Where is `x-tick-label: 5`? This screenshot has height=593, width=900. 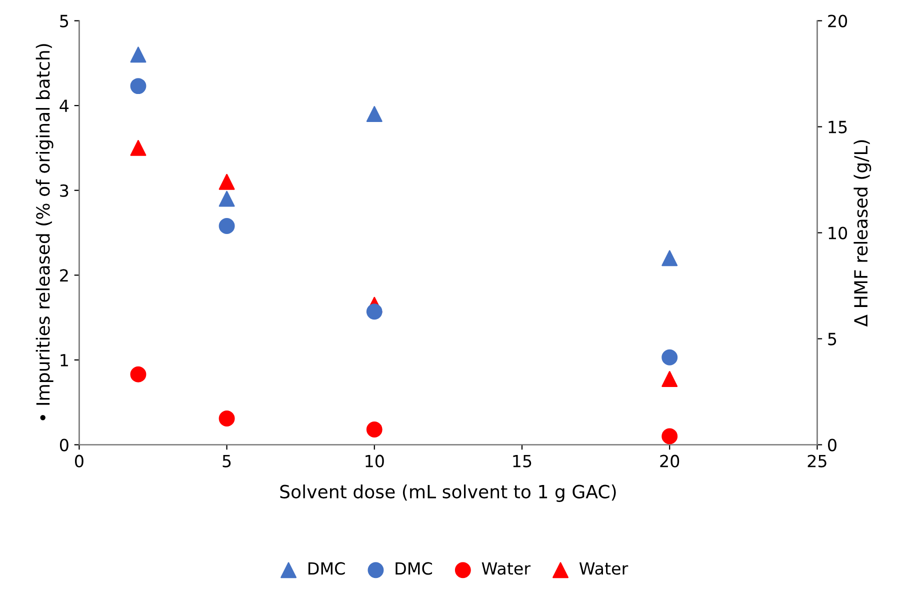
x-tick-label: 5 is located at coordinates (226, 461).